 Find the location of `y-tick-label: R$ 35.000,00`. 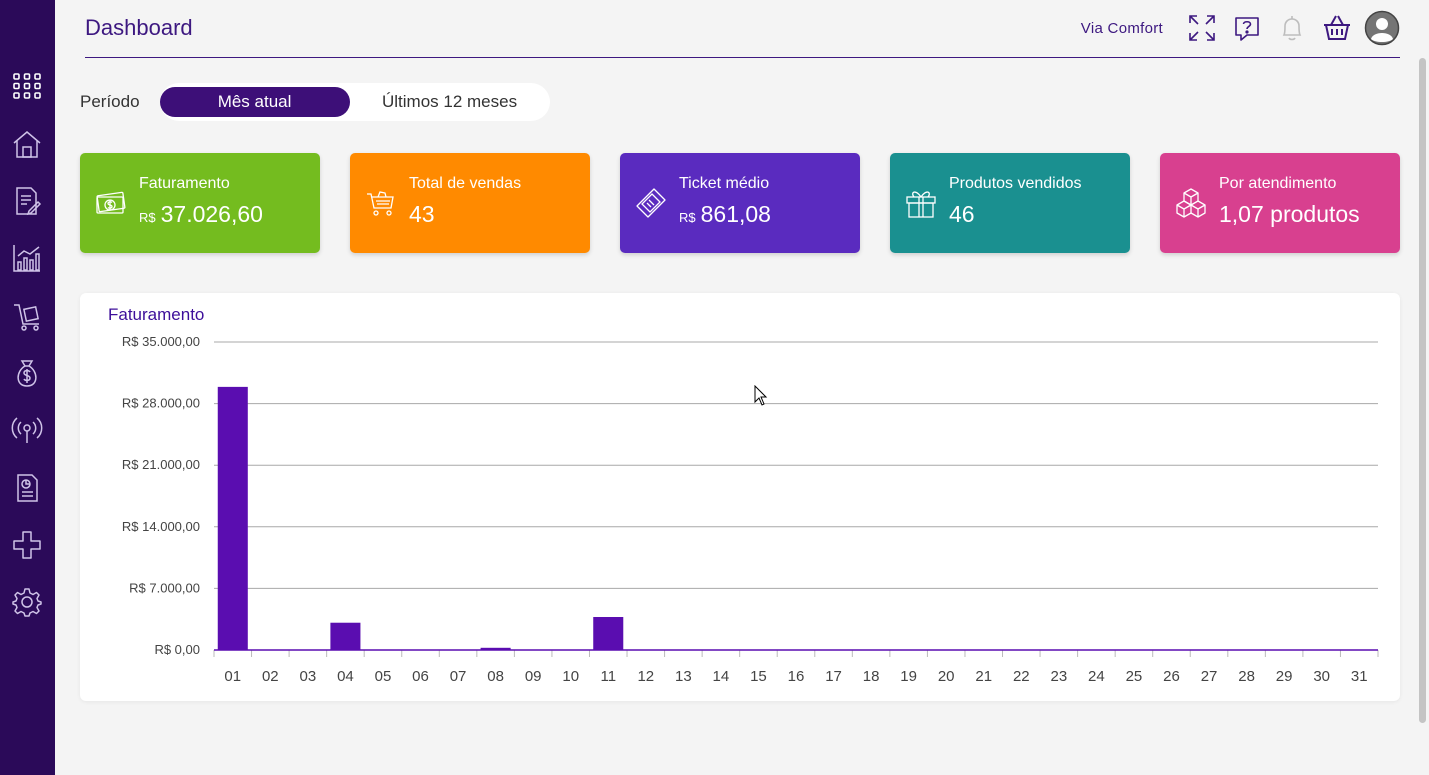

y-tick-label: R$ 35.000,00 is located at coordinates (161, 341).